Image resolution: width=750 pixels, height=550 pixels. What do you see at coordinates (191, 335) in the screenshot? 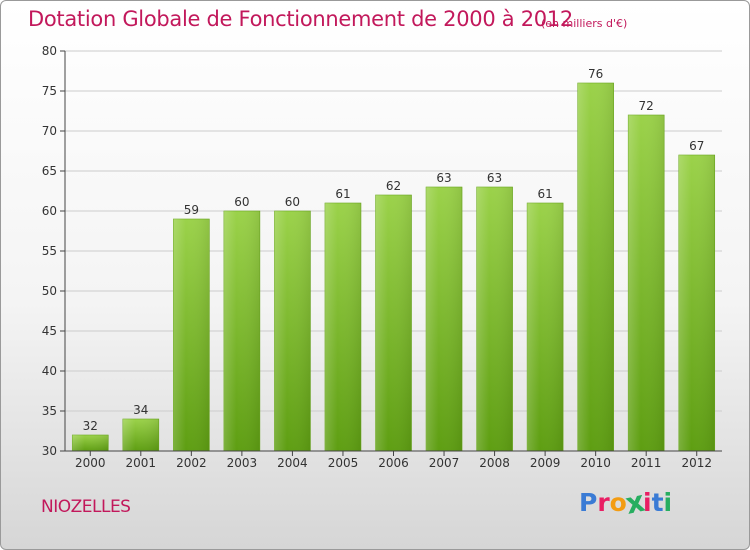
I see `bar-shine-2002` at bounding box center [191, 335].